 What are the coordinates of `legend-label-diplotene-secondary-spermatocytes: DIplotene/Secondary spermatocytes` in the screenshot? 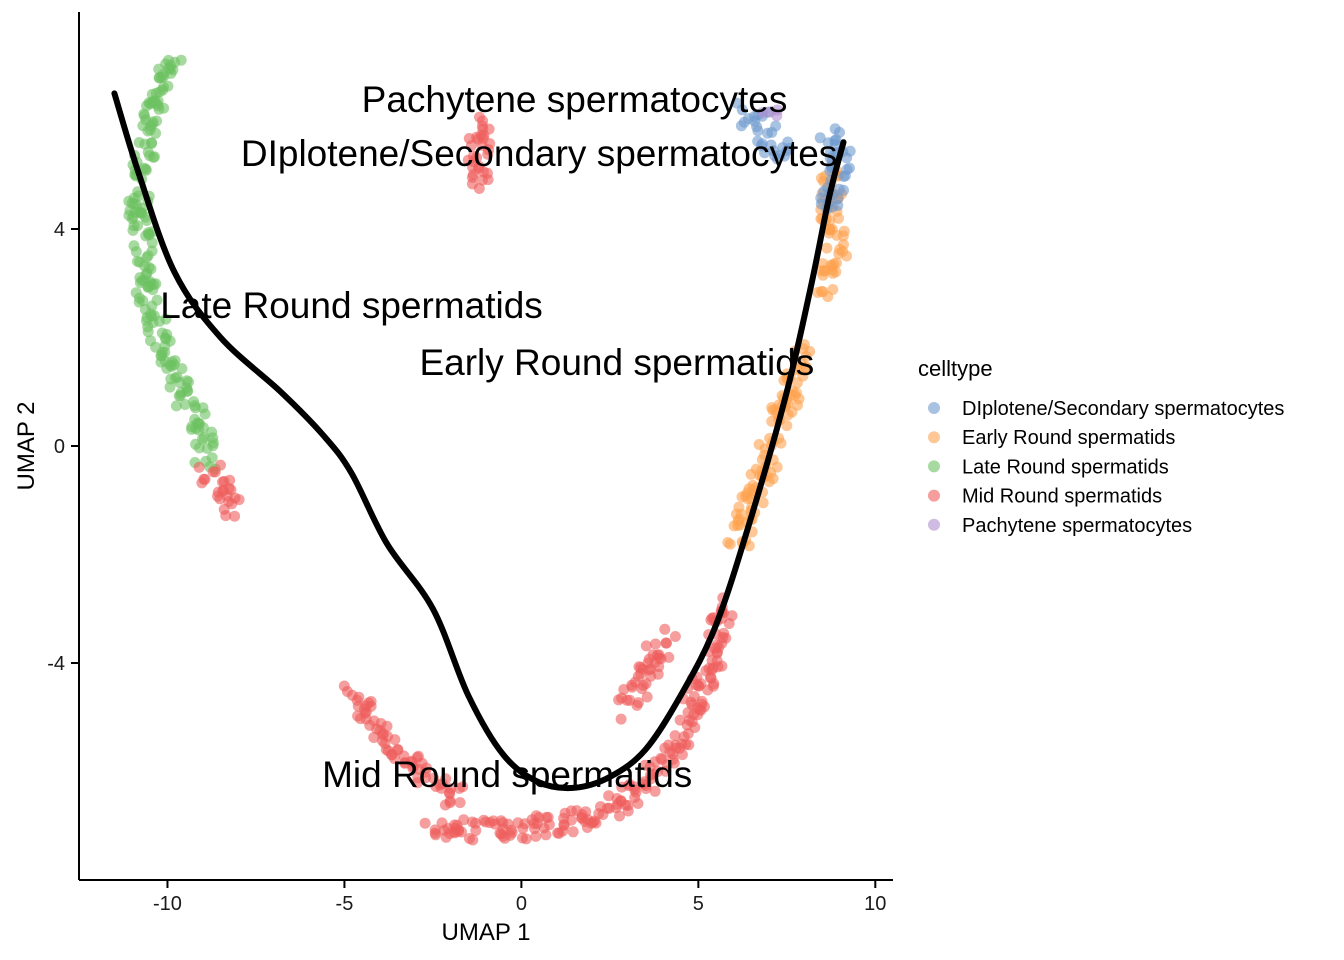 It's located at (1123, 409).